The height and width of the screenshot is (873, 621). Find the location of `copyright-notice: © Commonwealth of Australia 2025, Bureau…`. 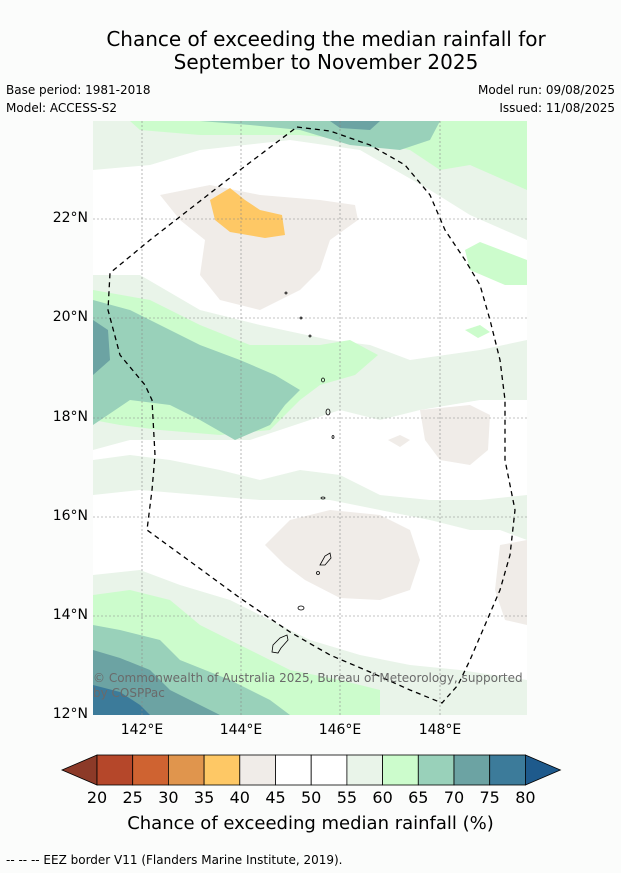

copyright-notice: © Commonwealth of Australia 2025, Bureau… is located at coordinates (308, 685).